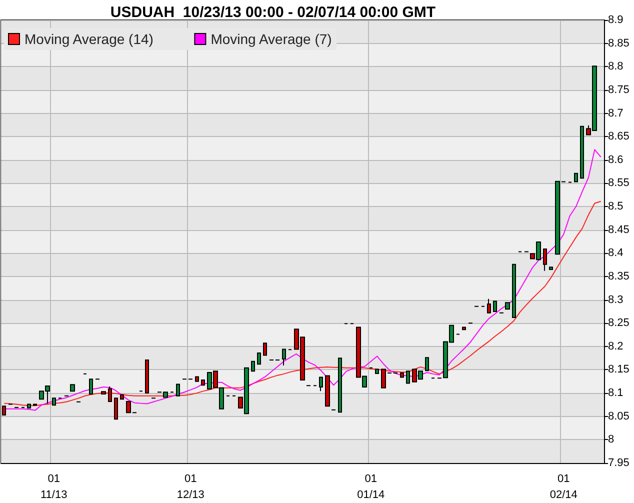 This screenshot has height=503, width=634. What do you see at coordinates (616, 113) in the screenshot?
I see `y-tick-label: 8.7` at bounding box center [616, 113].